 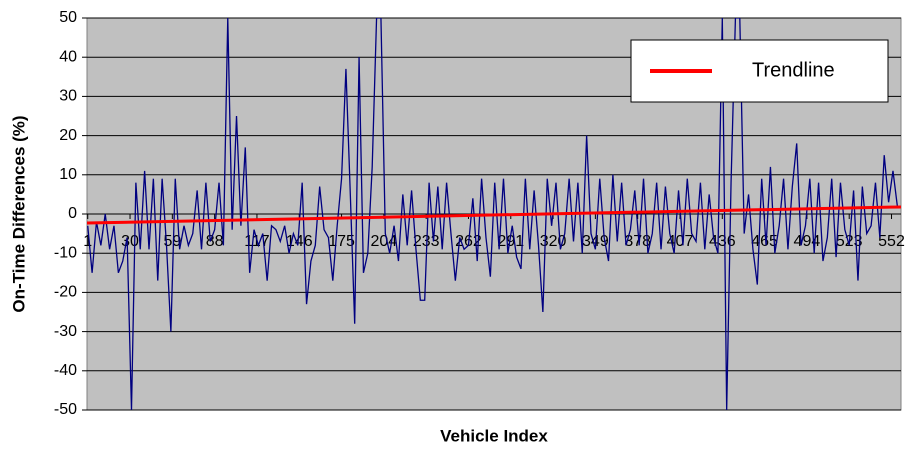 I want to click on y-tick-label: 50, so click(x=68, y=17).